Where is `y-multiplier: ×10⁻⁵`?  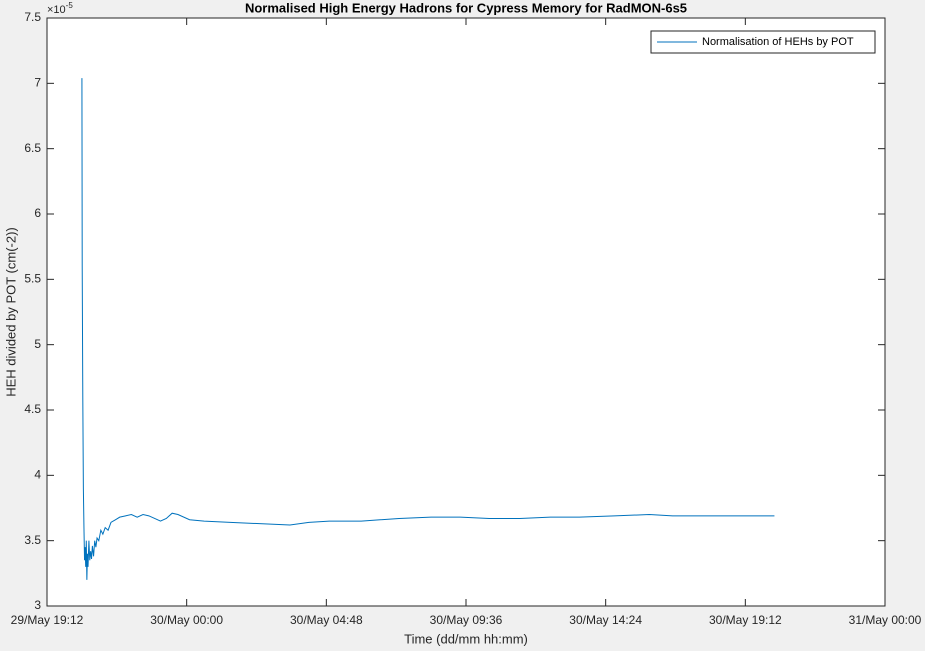
y-multiplier: ×10⁻⁵ is located at coordinates (60, 8).